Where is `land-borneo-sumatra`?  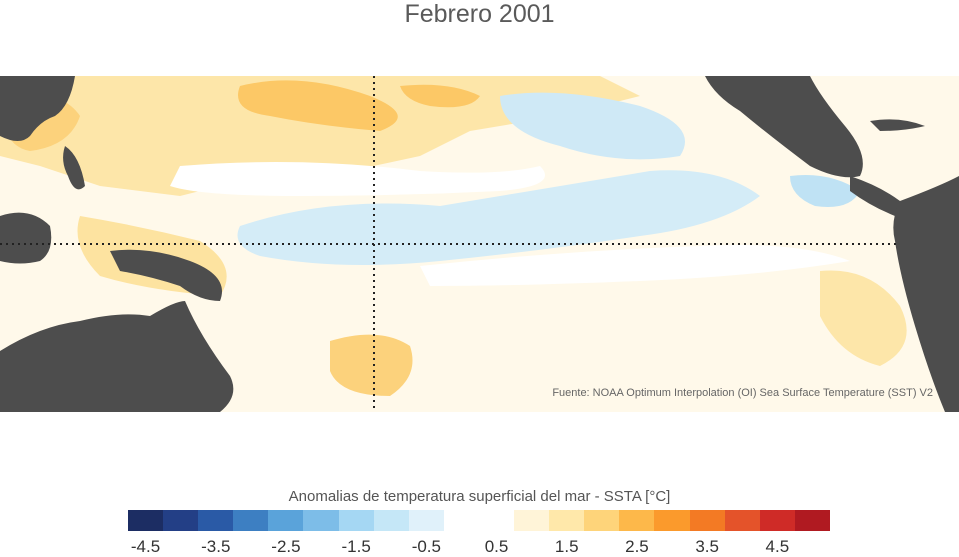 land-borneo-sumatra is located at coordinates (26, 238).